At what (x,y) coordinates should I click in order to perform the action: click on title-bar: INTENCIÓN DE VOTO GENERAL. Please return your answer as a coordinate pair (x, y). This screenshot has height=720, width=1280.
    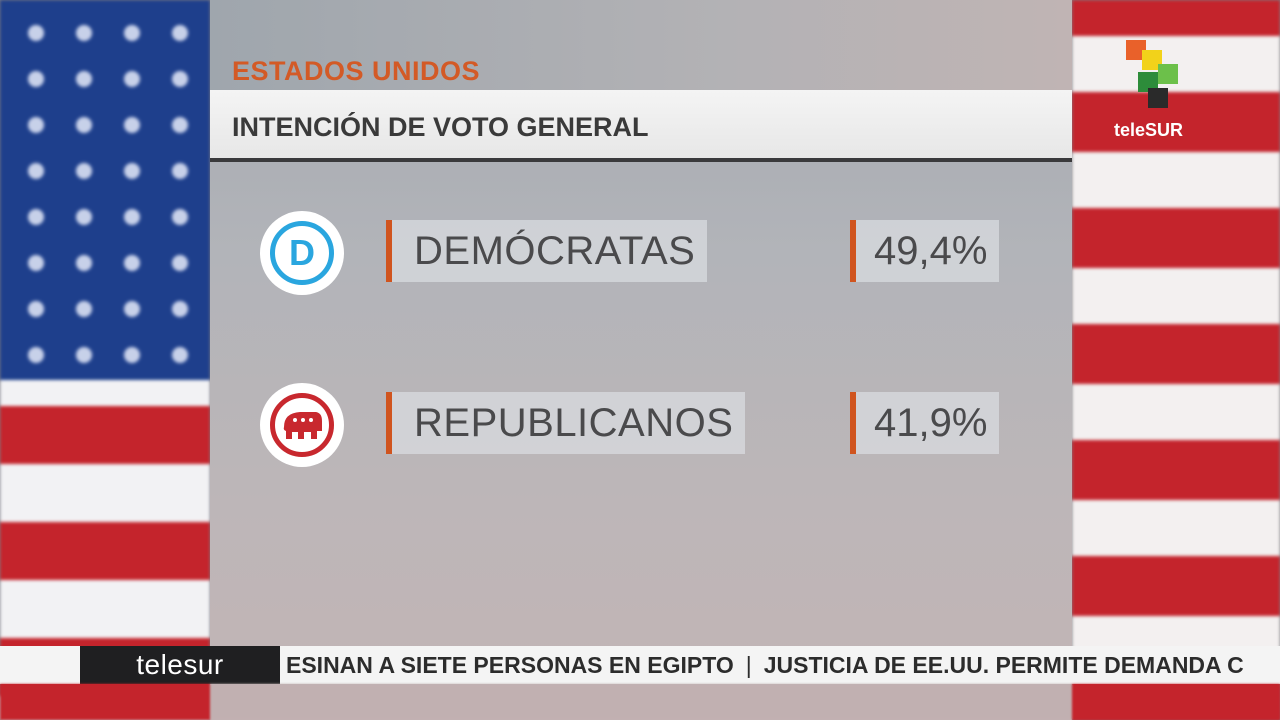
    Looking at the image, I should click on (641, 126).